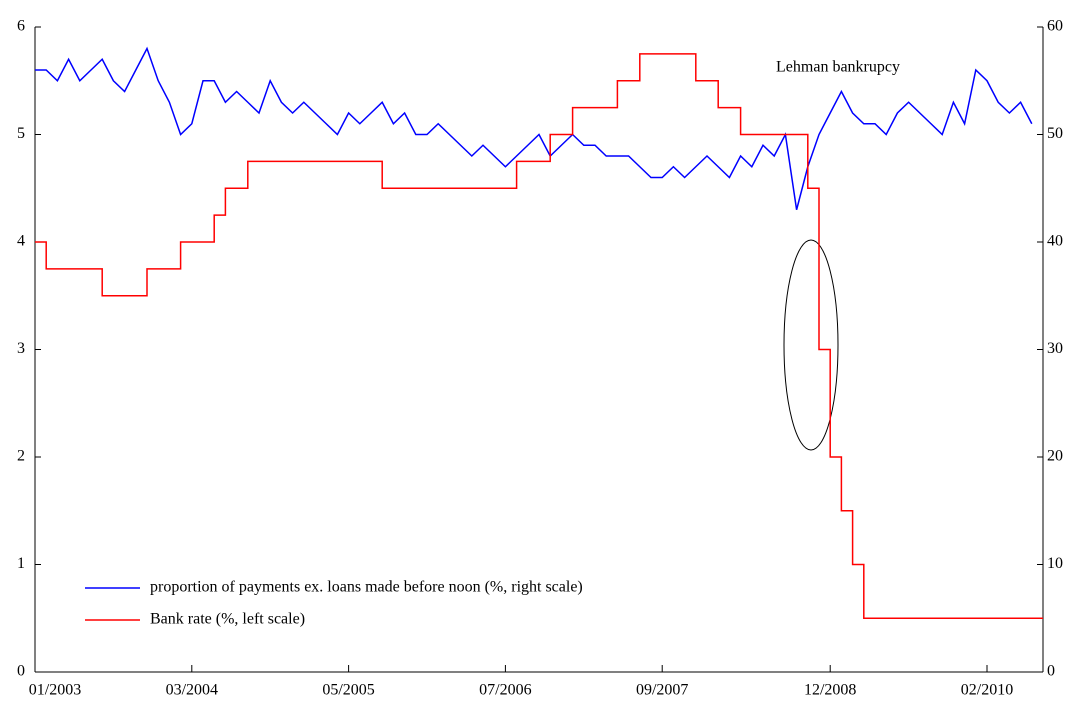  I want to click on x-tick-label: 12/2008, so click(830, 690).